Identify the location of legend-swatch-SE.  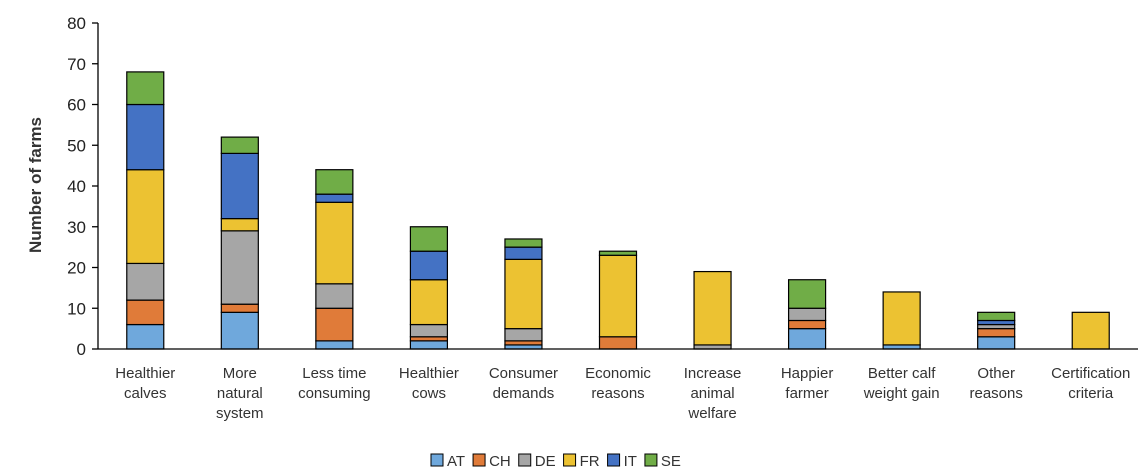
(651, 460).